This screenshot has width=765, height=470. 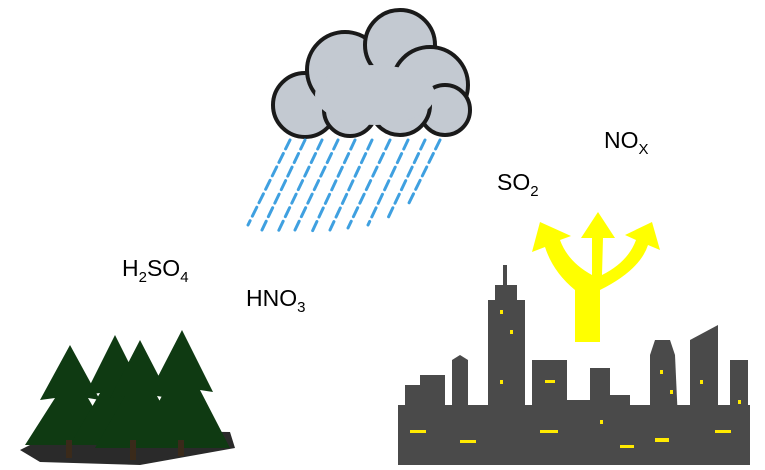 I want to click on subscript: X, so click(x=644, y=149).